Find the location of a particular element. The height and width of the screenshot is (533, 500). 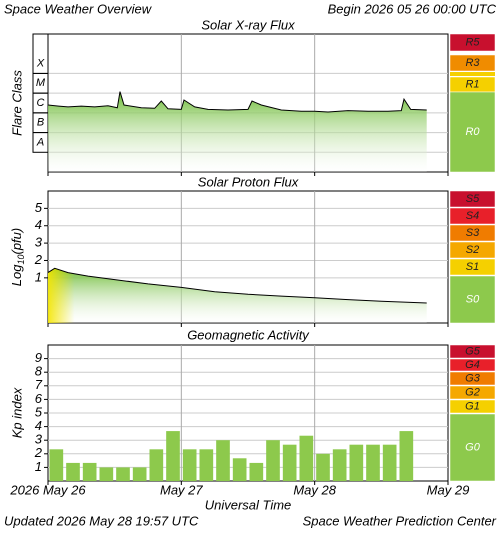

area is located at coordinates (237, 131).